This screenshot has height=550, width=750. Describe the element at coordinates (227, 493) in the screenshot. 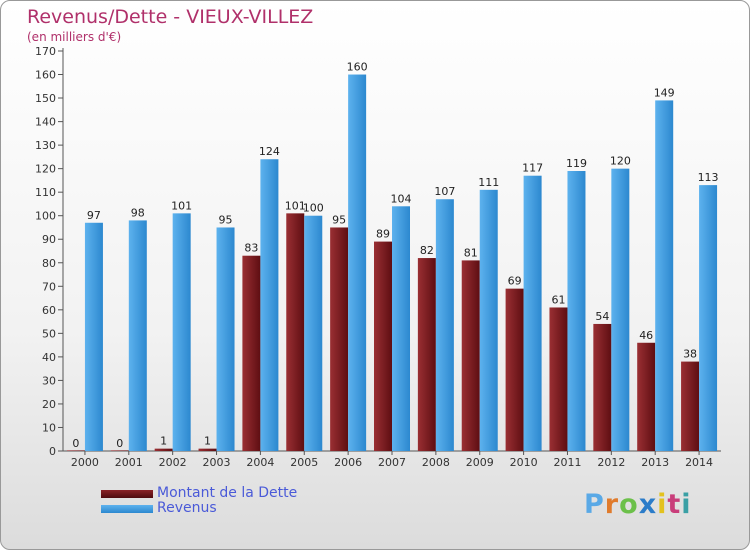

I see `legend-label-dette: Montant de la Dette` at that location.